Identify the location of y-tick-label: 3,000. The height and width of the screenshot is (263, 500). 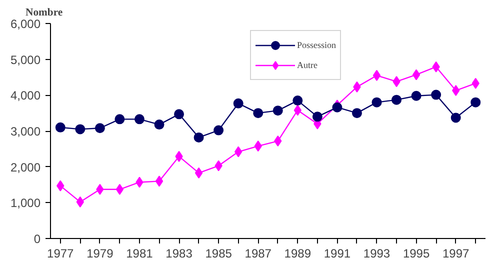
(25, 131).